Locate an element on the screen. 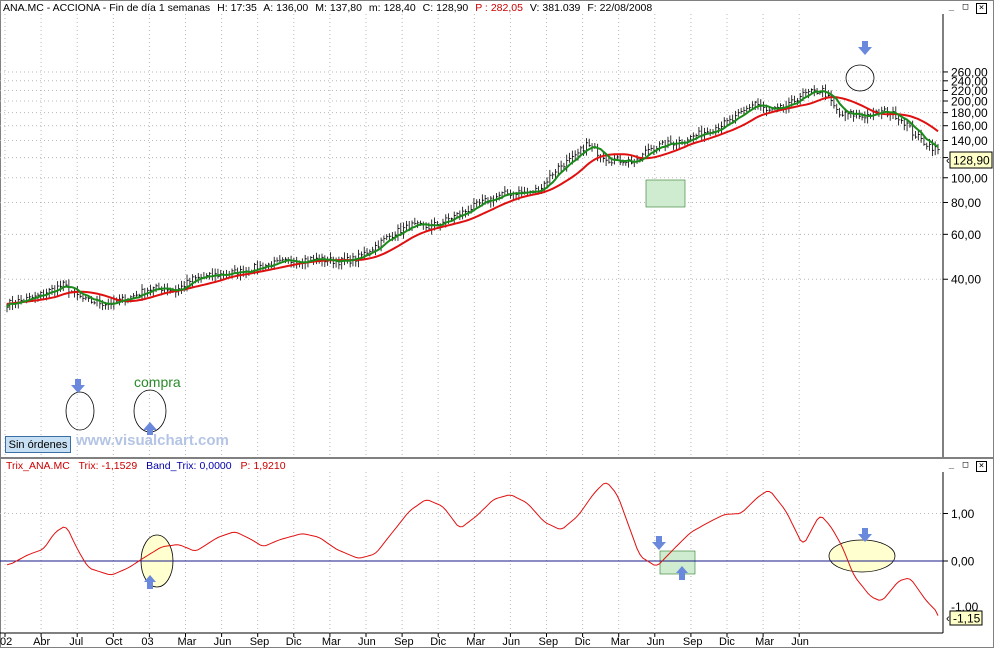 Image resolution: width=994 pixels, height=648 pixels. last-trix-marker-icon: ‹ is located at coordinates (948, 619).